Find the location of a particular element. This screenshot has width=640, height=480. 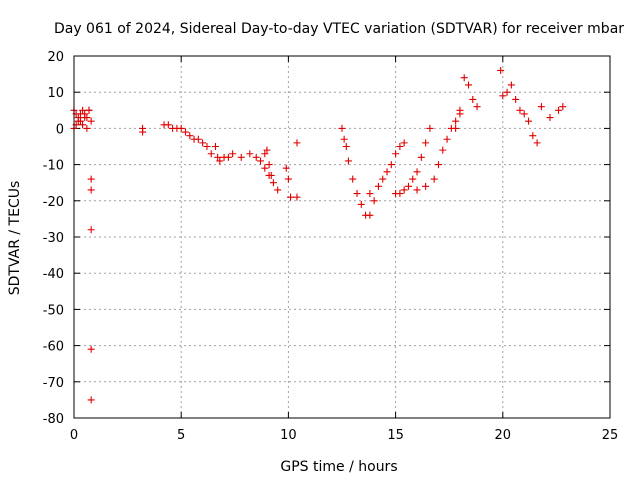

y-tick-label: -20 is located at coordinates (53, 202).